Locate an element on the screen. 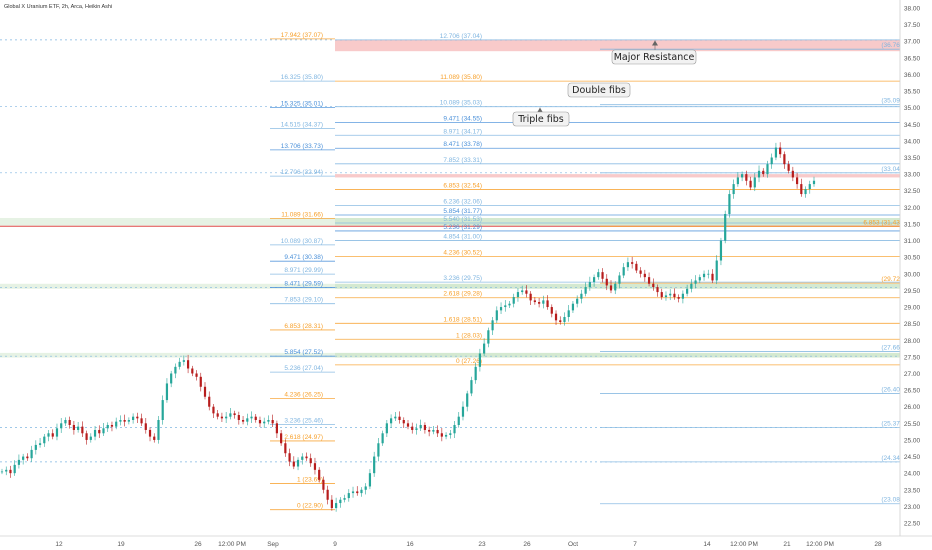 Image resolution: width=932 pixels, height=550 pixels. fib-label-mid-18: 0 (27.26) is located at coordinates (469, 361).